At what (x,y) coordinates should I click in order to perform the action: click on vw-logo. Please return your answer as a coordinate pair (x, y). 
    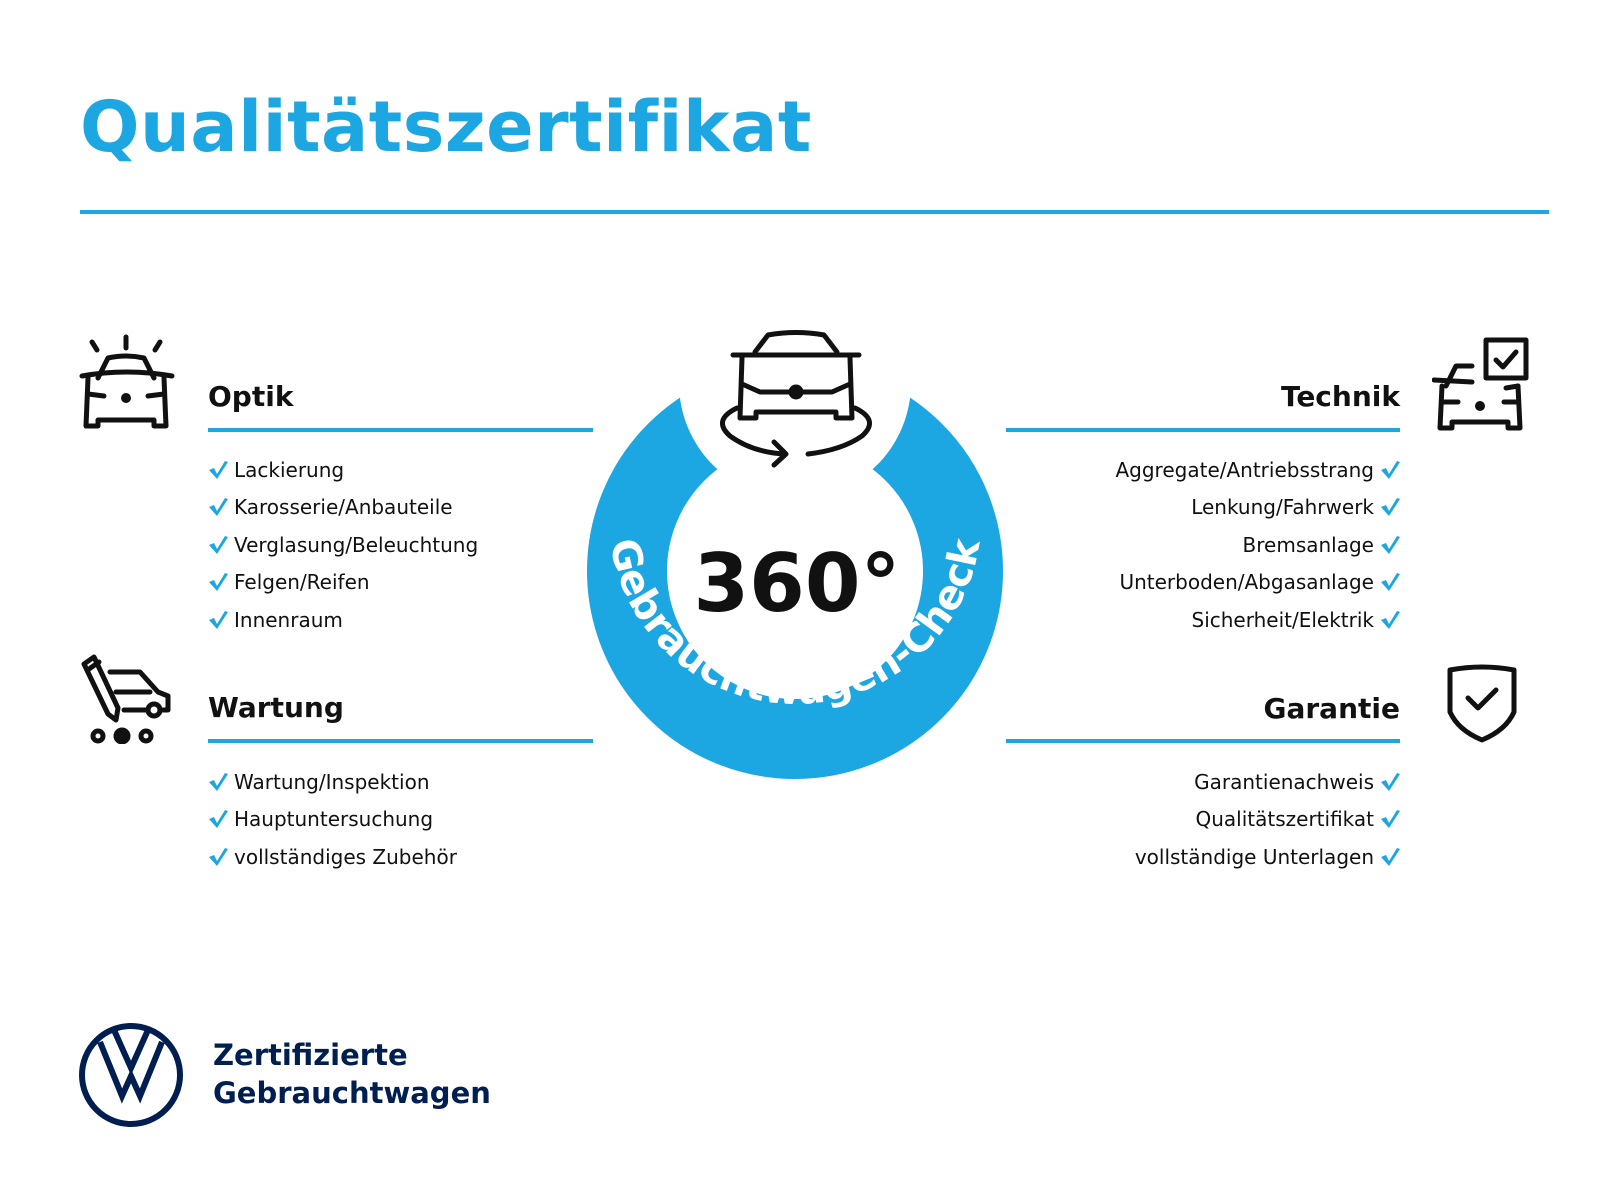
    Looking at the image, I should click on (131, 1075).